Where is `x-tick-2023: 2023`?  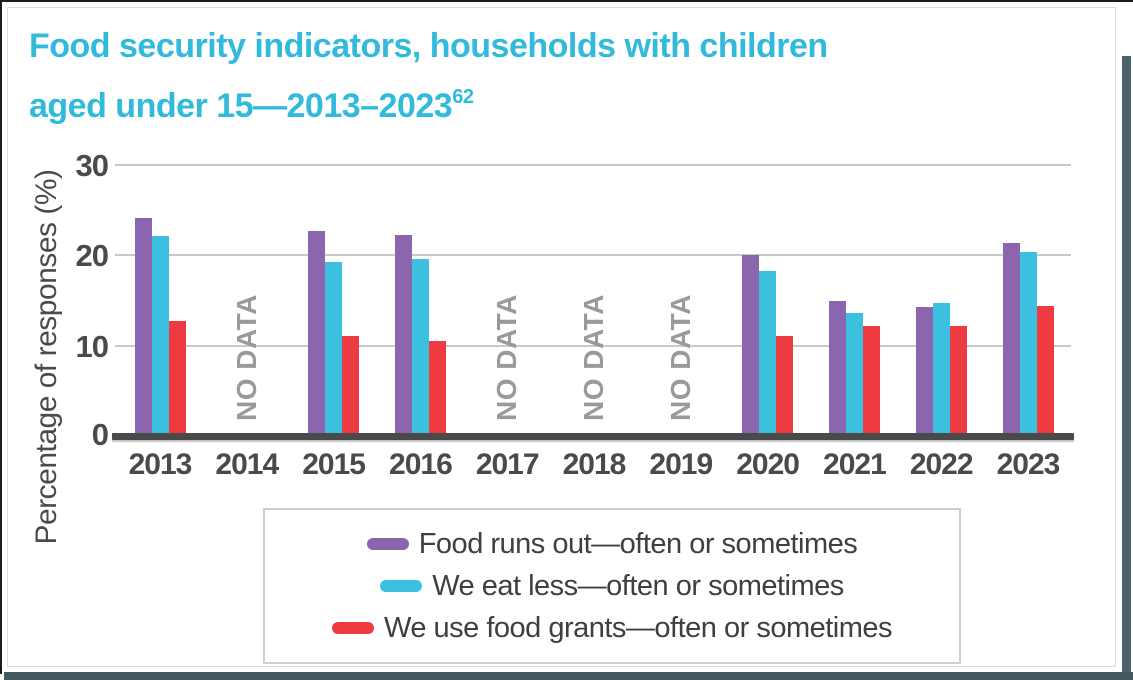 x-tick-2023: 2023 is located at coordinates (1028, 464).